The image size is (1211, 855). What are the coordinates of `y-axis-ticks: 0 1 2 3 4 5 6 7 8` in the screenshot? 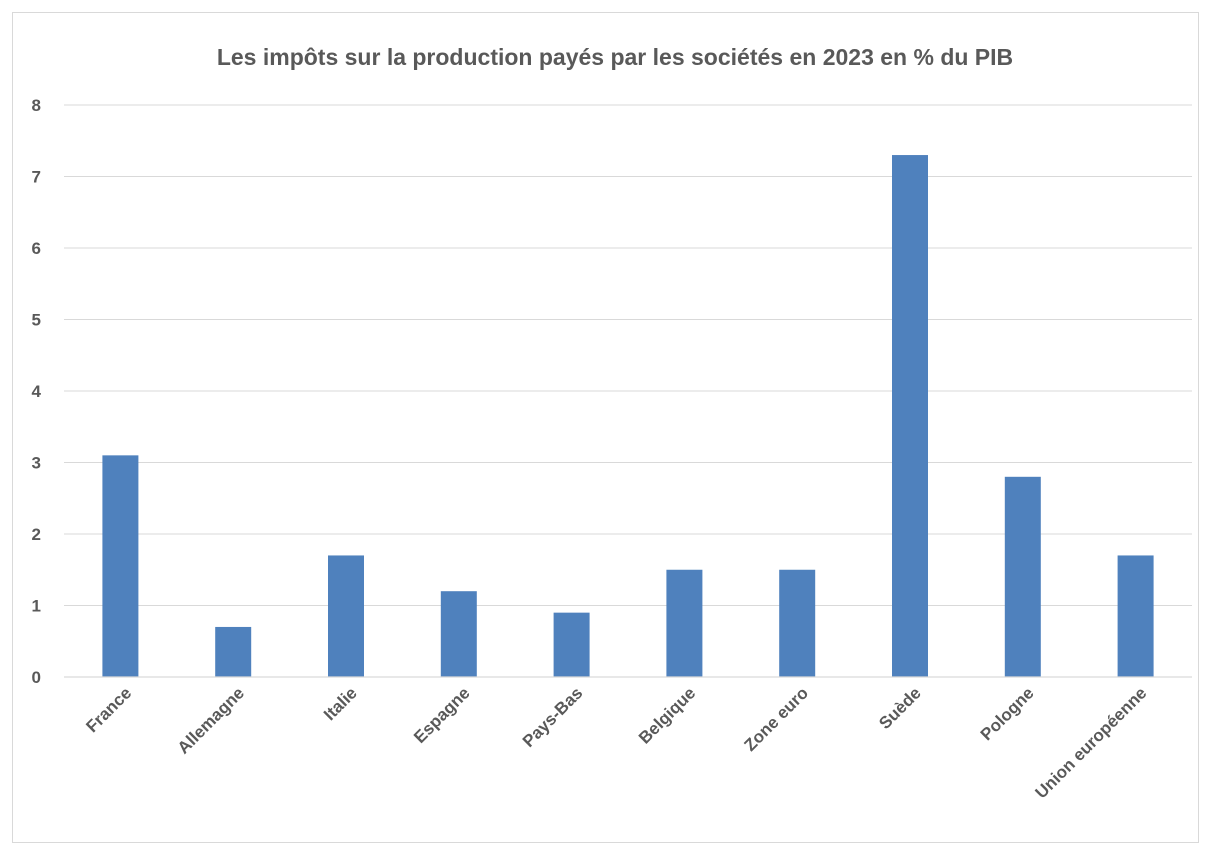 It's located at (37, 391).